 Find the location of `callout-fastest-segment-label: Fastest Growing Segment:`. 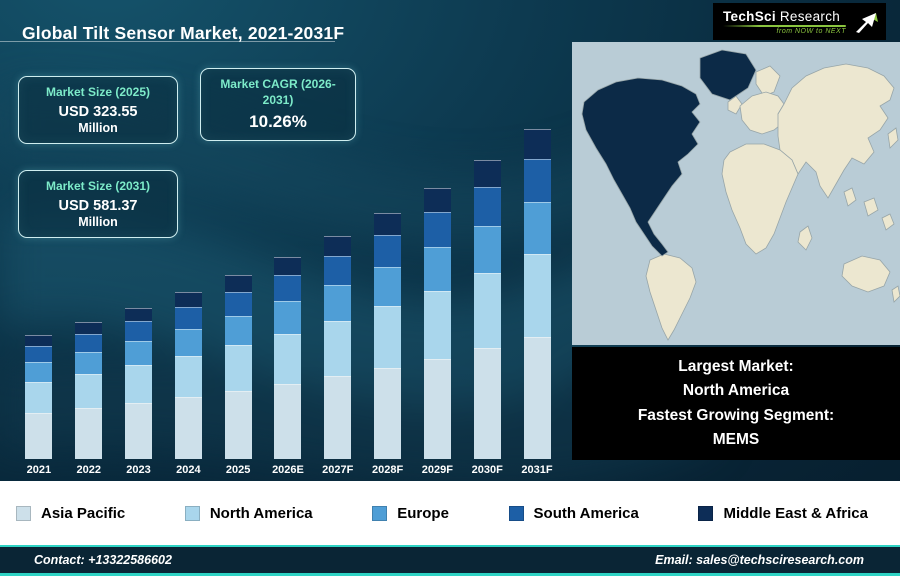

callout-fastest-segment-label: Fastest Growing Segment: is located at coordinates (736, 415).